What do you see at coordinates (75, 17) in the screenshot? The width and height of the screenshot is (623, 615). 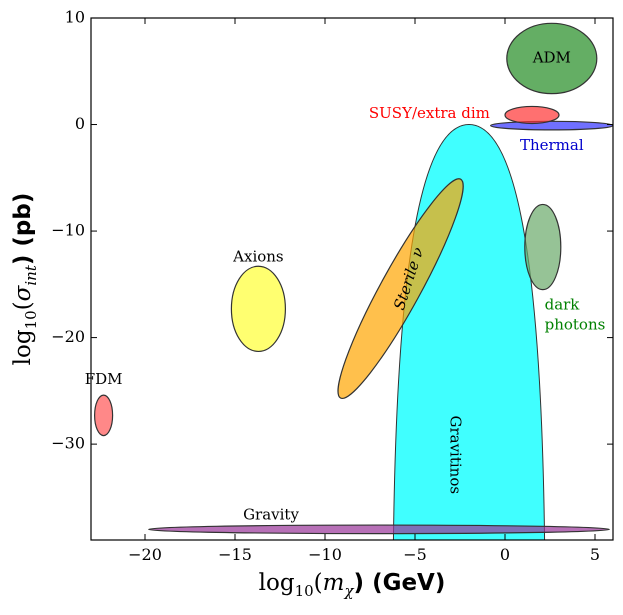 I see `y-tick-label: 10` at bounding box center [75, 17].